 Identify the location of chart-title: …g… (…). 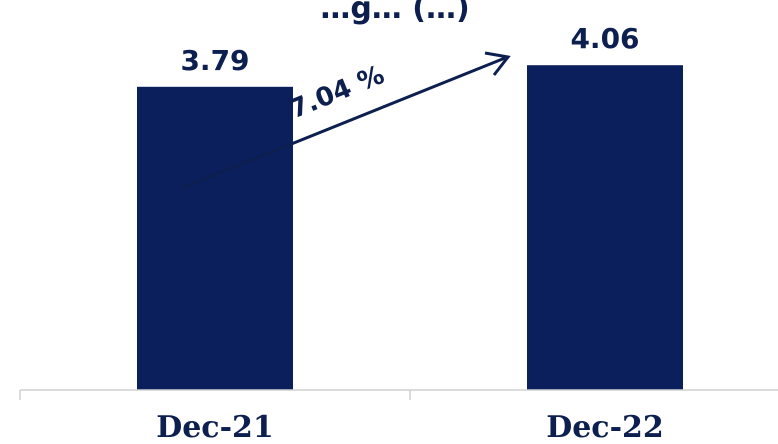
(394, 13).